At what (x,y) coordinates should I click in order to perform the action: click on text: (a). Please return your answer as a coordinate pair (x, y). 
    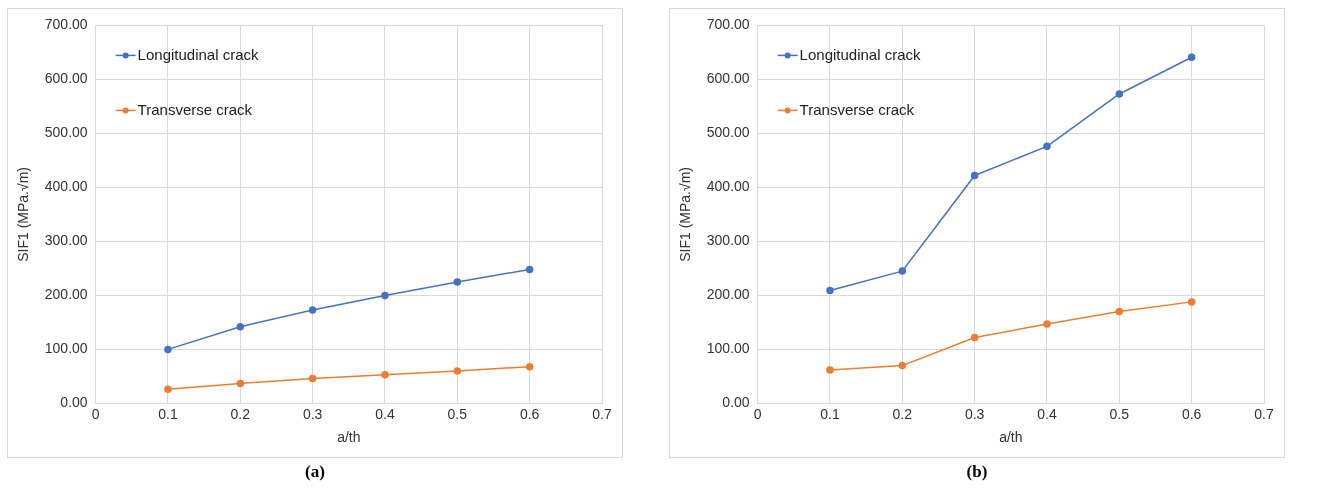
    Looking at the image, I should click on (315, 471).